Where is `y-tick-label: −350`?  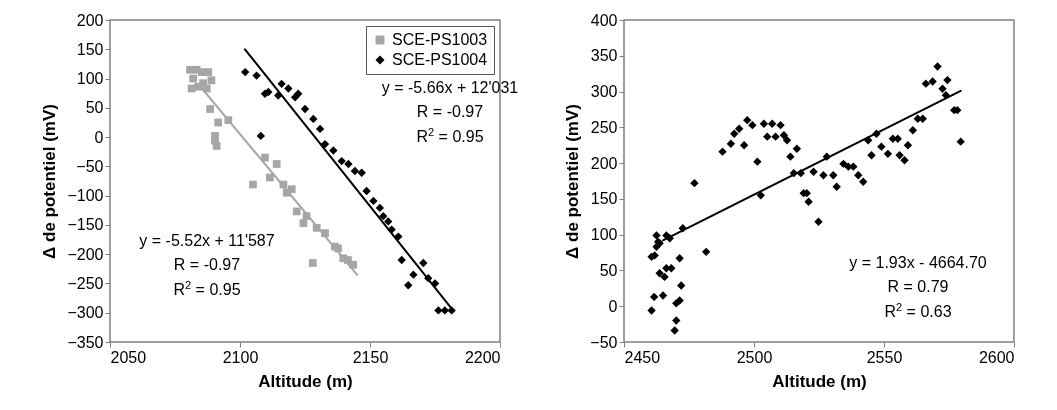
y-tick-label: −350 is located at coordinates (85, 342).